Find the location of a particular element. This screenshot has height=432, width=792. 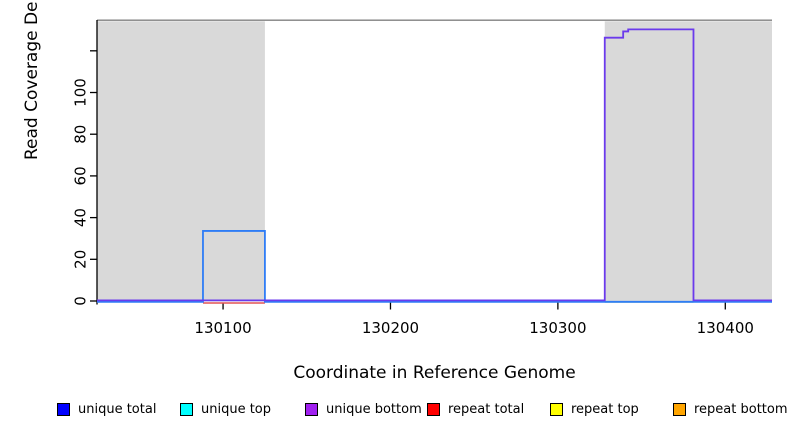

unique-top-swatch-icon is located at coordinates (186, 409).